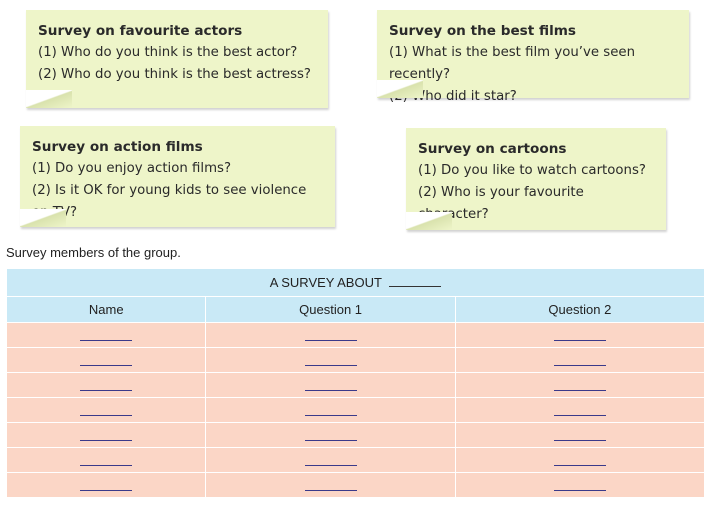 The width and height of the screenshot is (713, 509). What do you see at coordinates (580, 309) in the screenshot?
I see `column-header-question-2: Question 2` at bounding box center [580, 309].